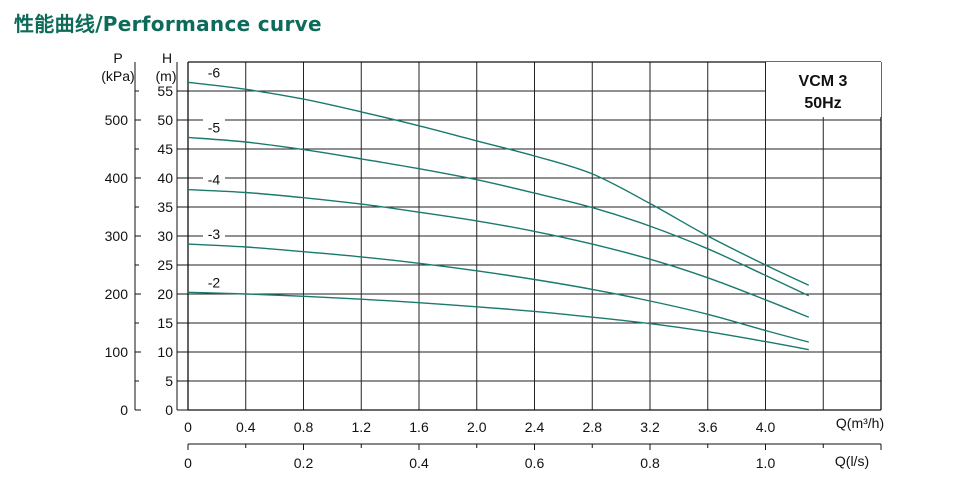 This screenshot has height=484, width=961. Describe the element at coordinates (650, 463) in the screenshot. I see `q-ls-tick-label: 0.8` at that location.